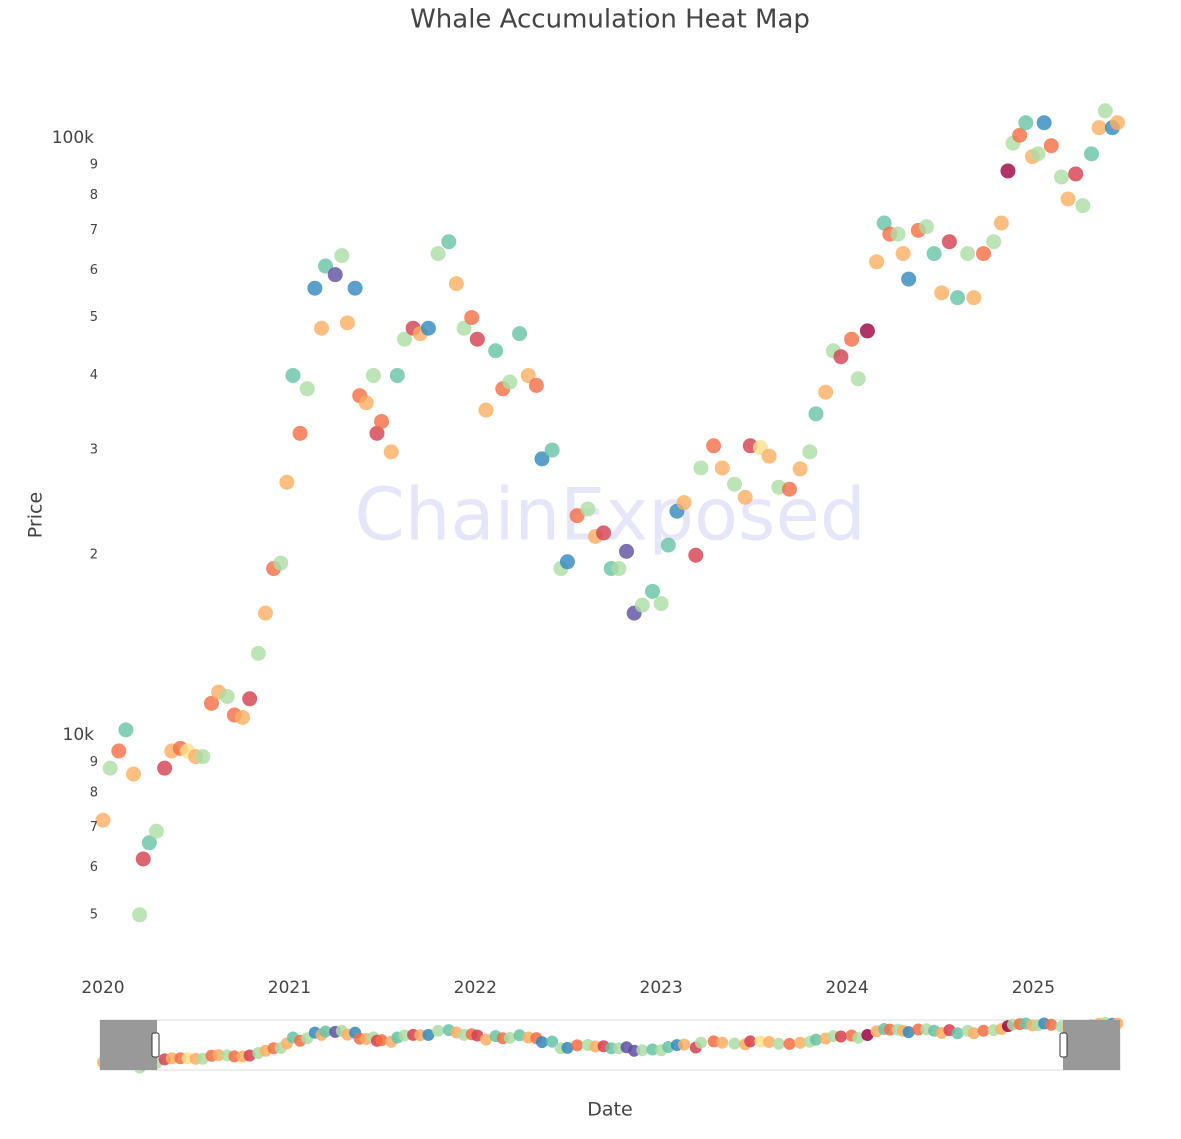 The image size is (1181, 1139). Describe the element at coordinates (94, 450) in the screenshot. I see `y-tick-label: 3` at that location.